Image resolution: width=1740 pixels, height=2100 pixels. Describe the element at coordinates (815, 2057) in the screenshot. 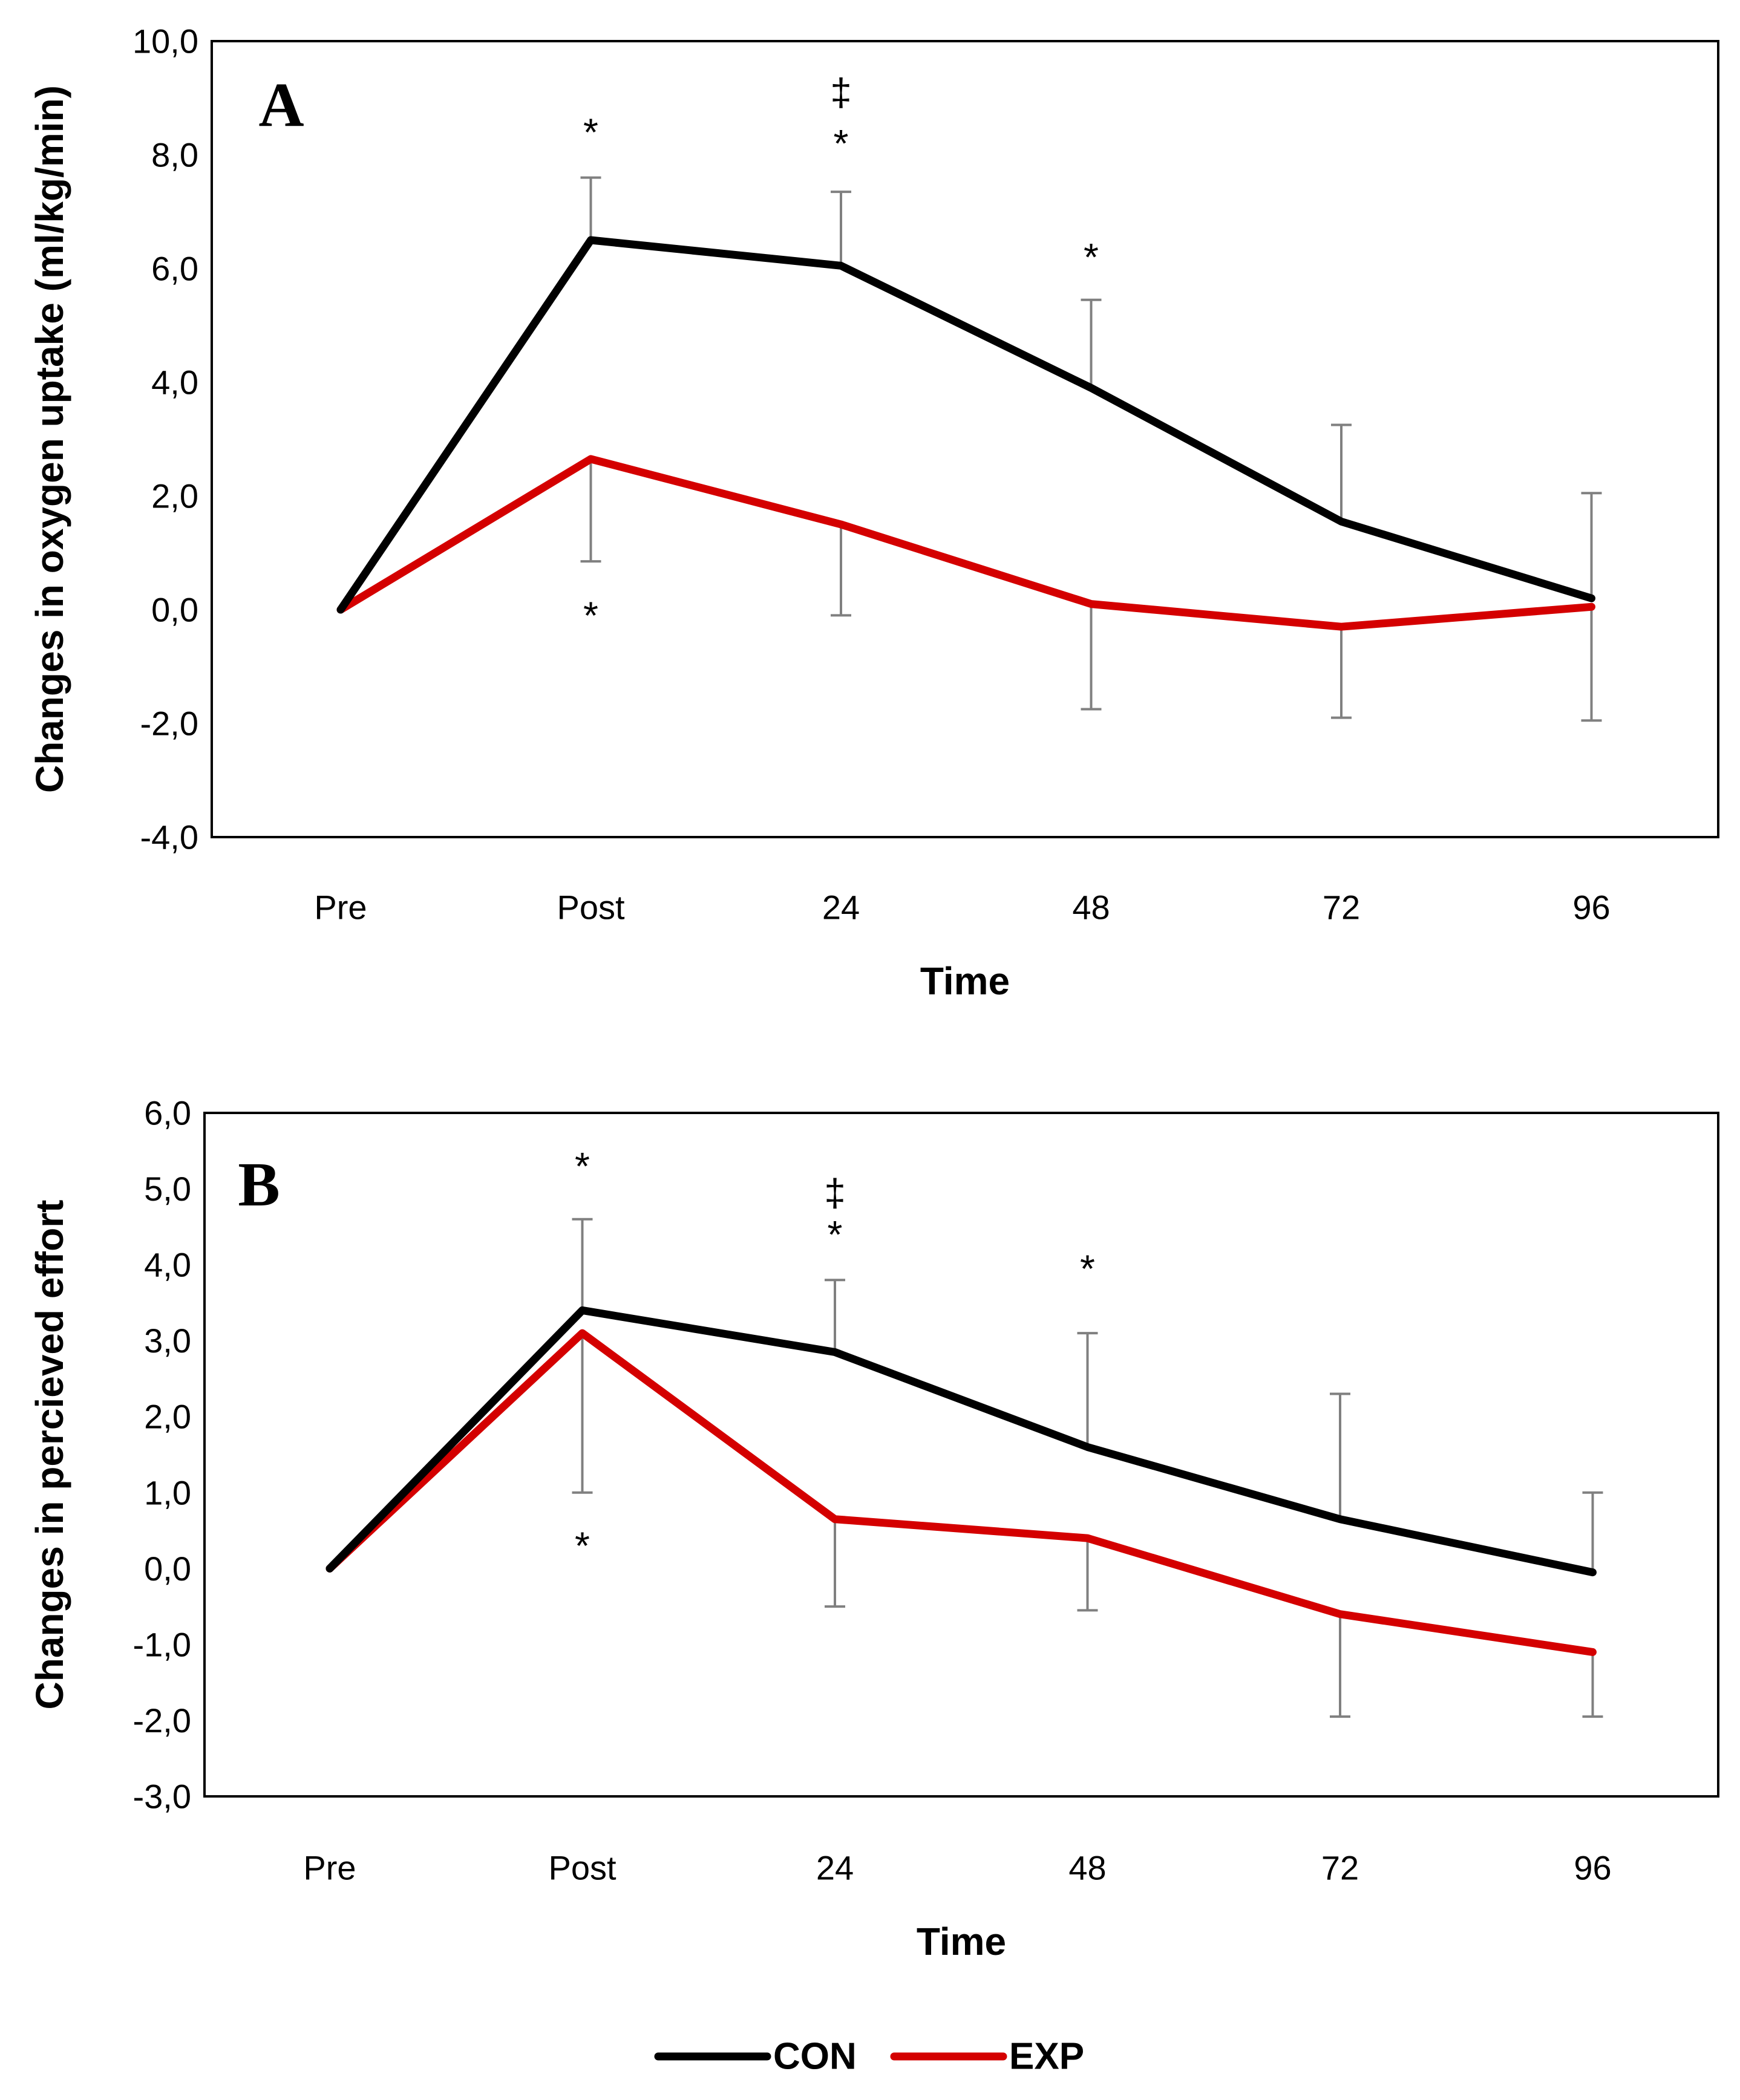

I see `legend-label-con: CON` at that location.